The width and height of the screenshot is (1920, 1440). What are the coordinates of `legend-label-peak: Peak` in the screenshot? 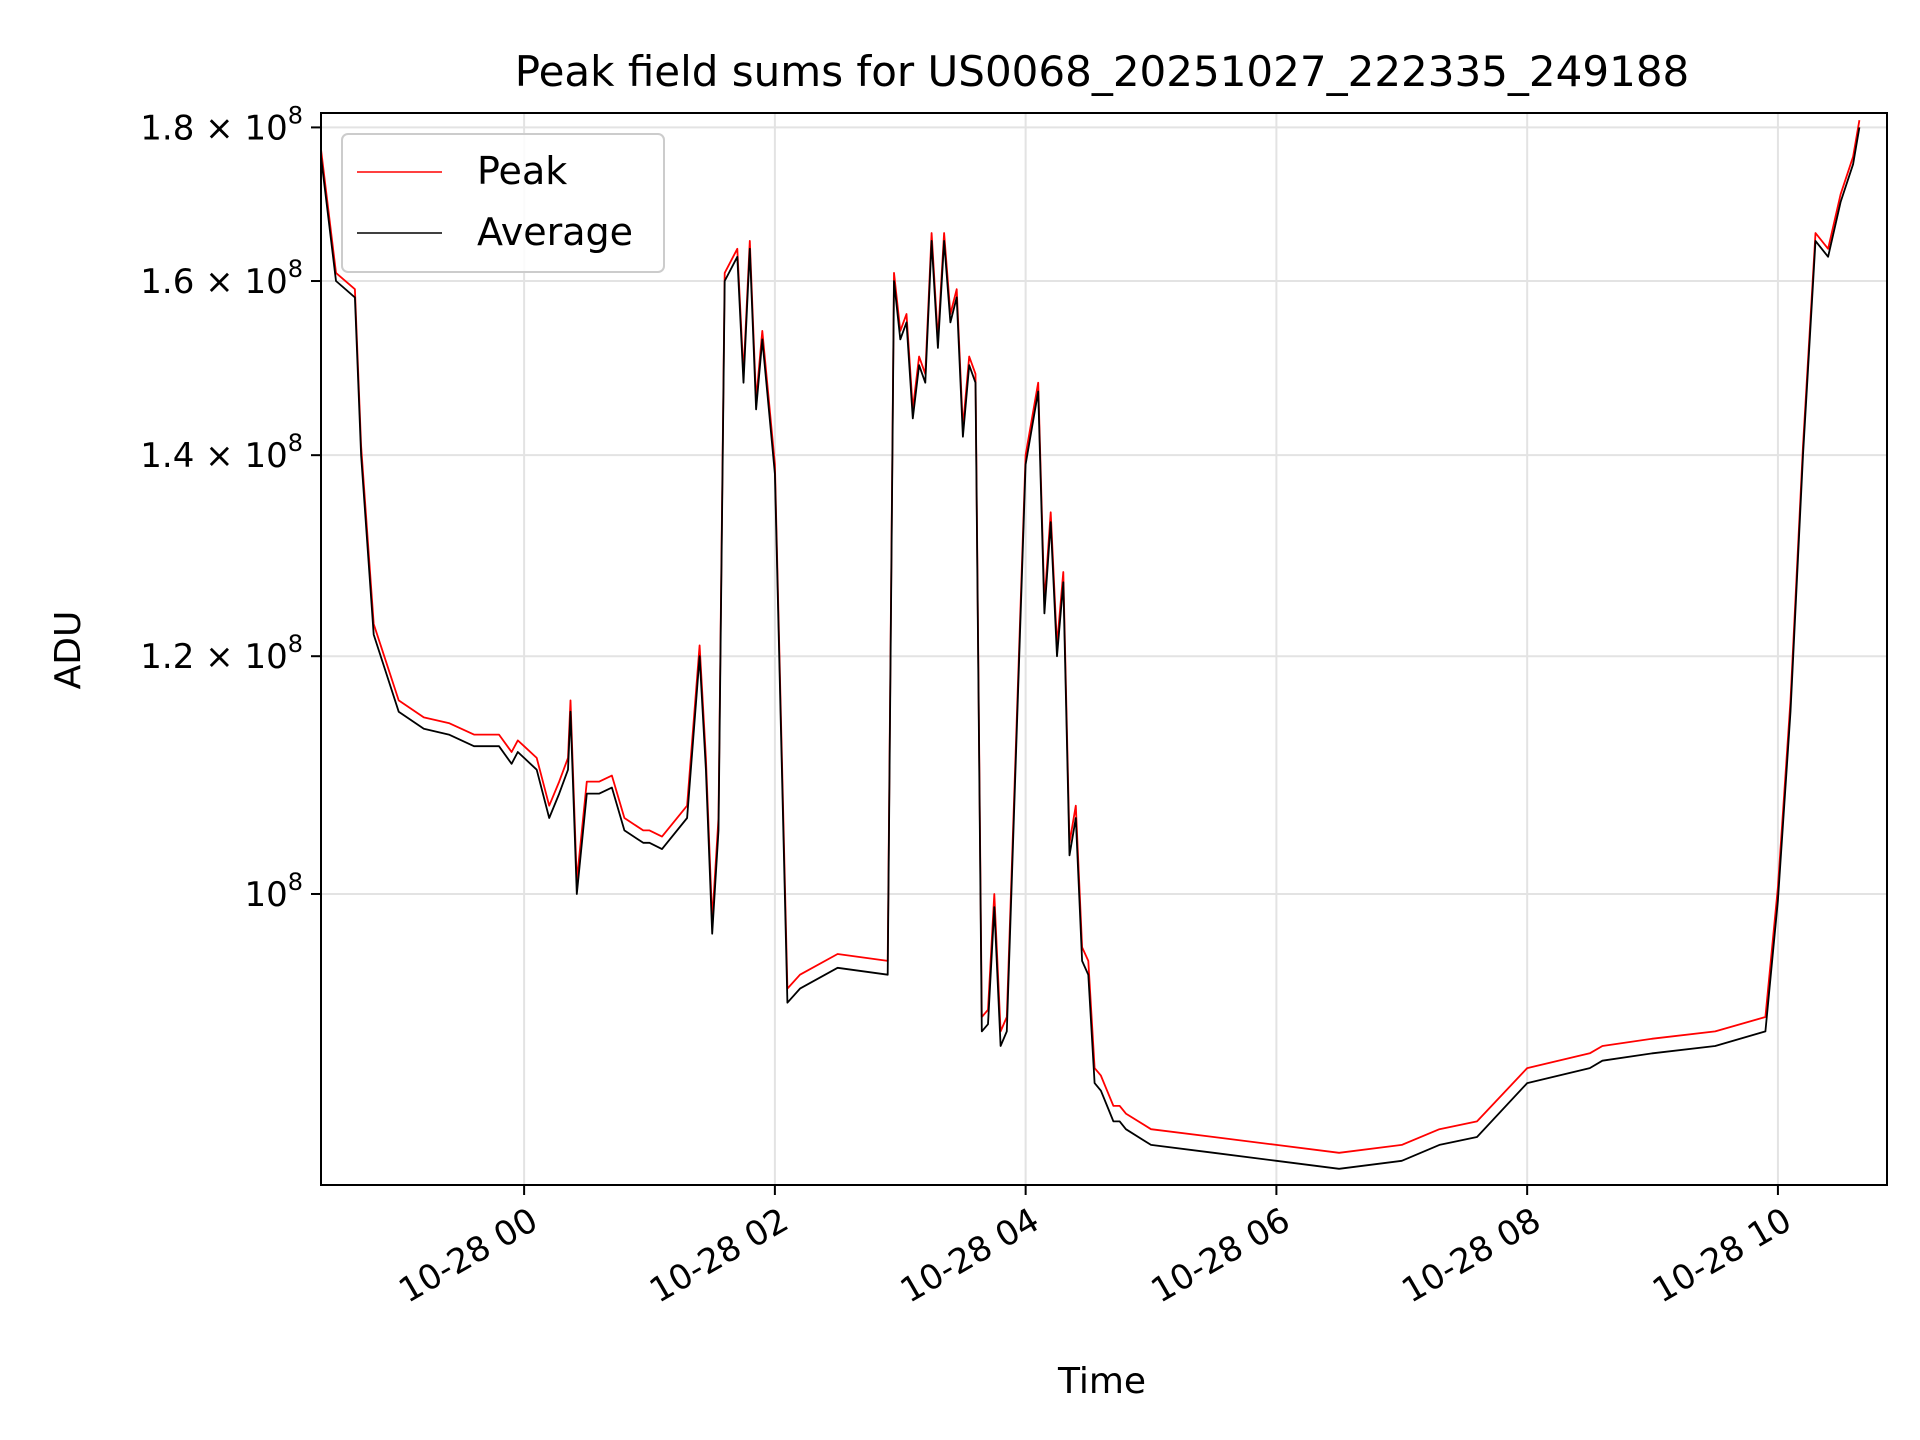 It's located at (522, 171).